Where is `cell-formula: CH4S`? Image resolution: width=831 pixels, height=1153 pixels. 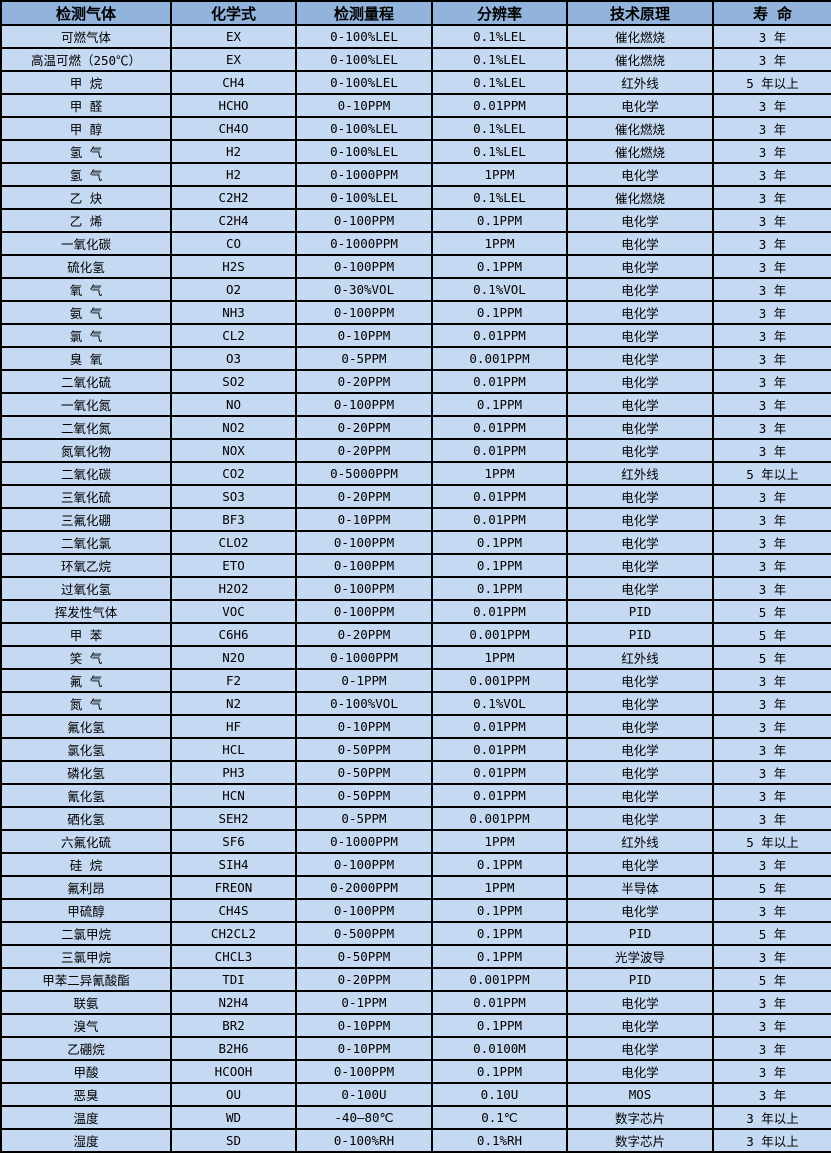 cell-formula: CH4S is located at coordinates (233, 910).